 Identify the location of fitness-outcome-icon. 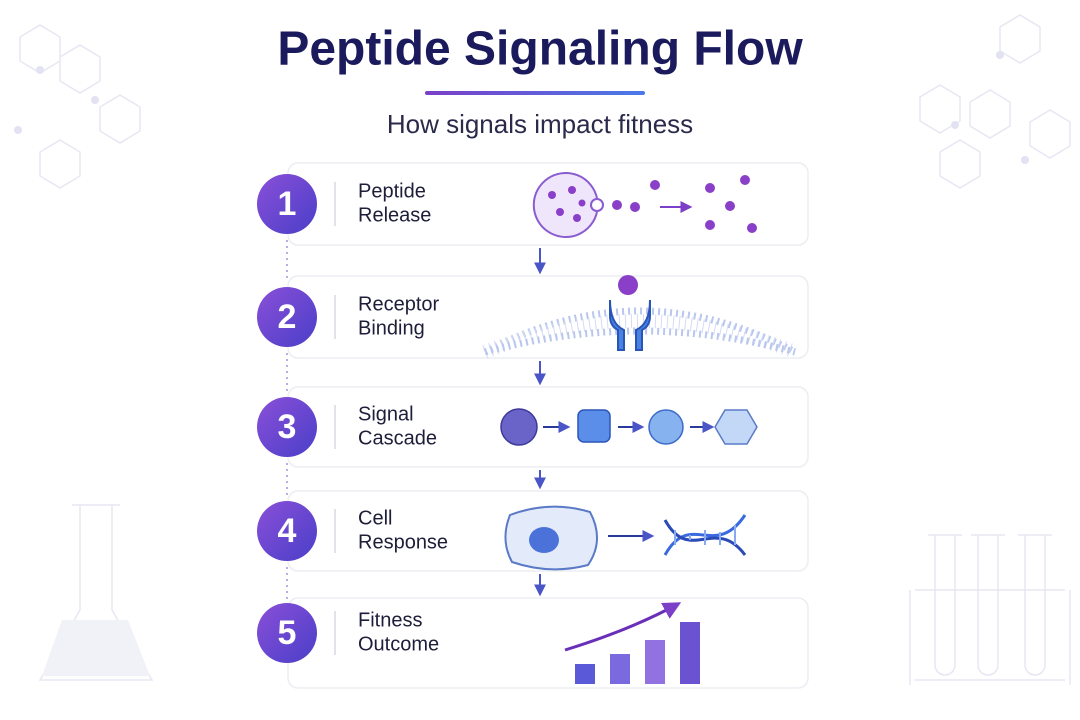
(632, 643).